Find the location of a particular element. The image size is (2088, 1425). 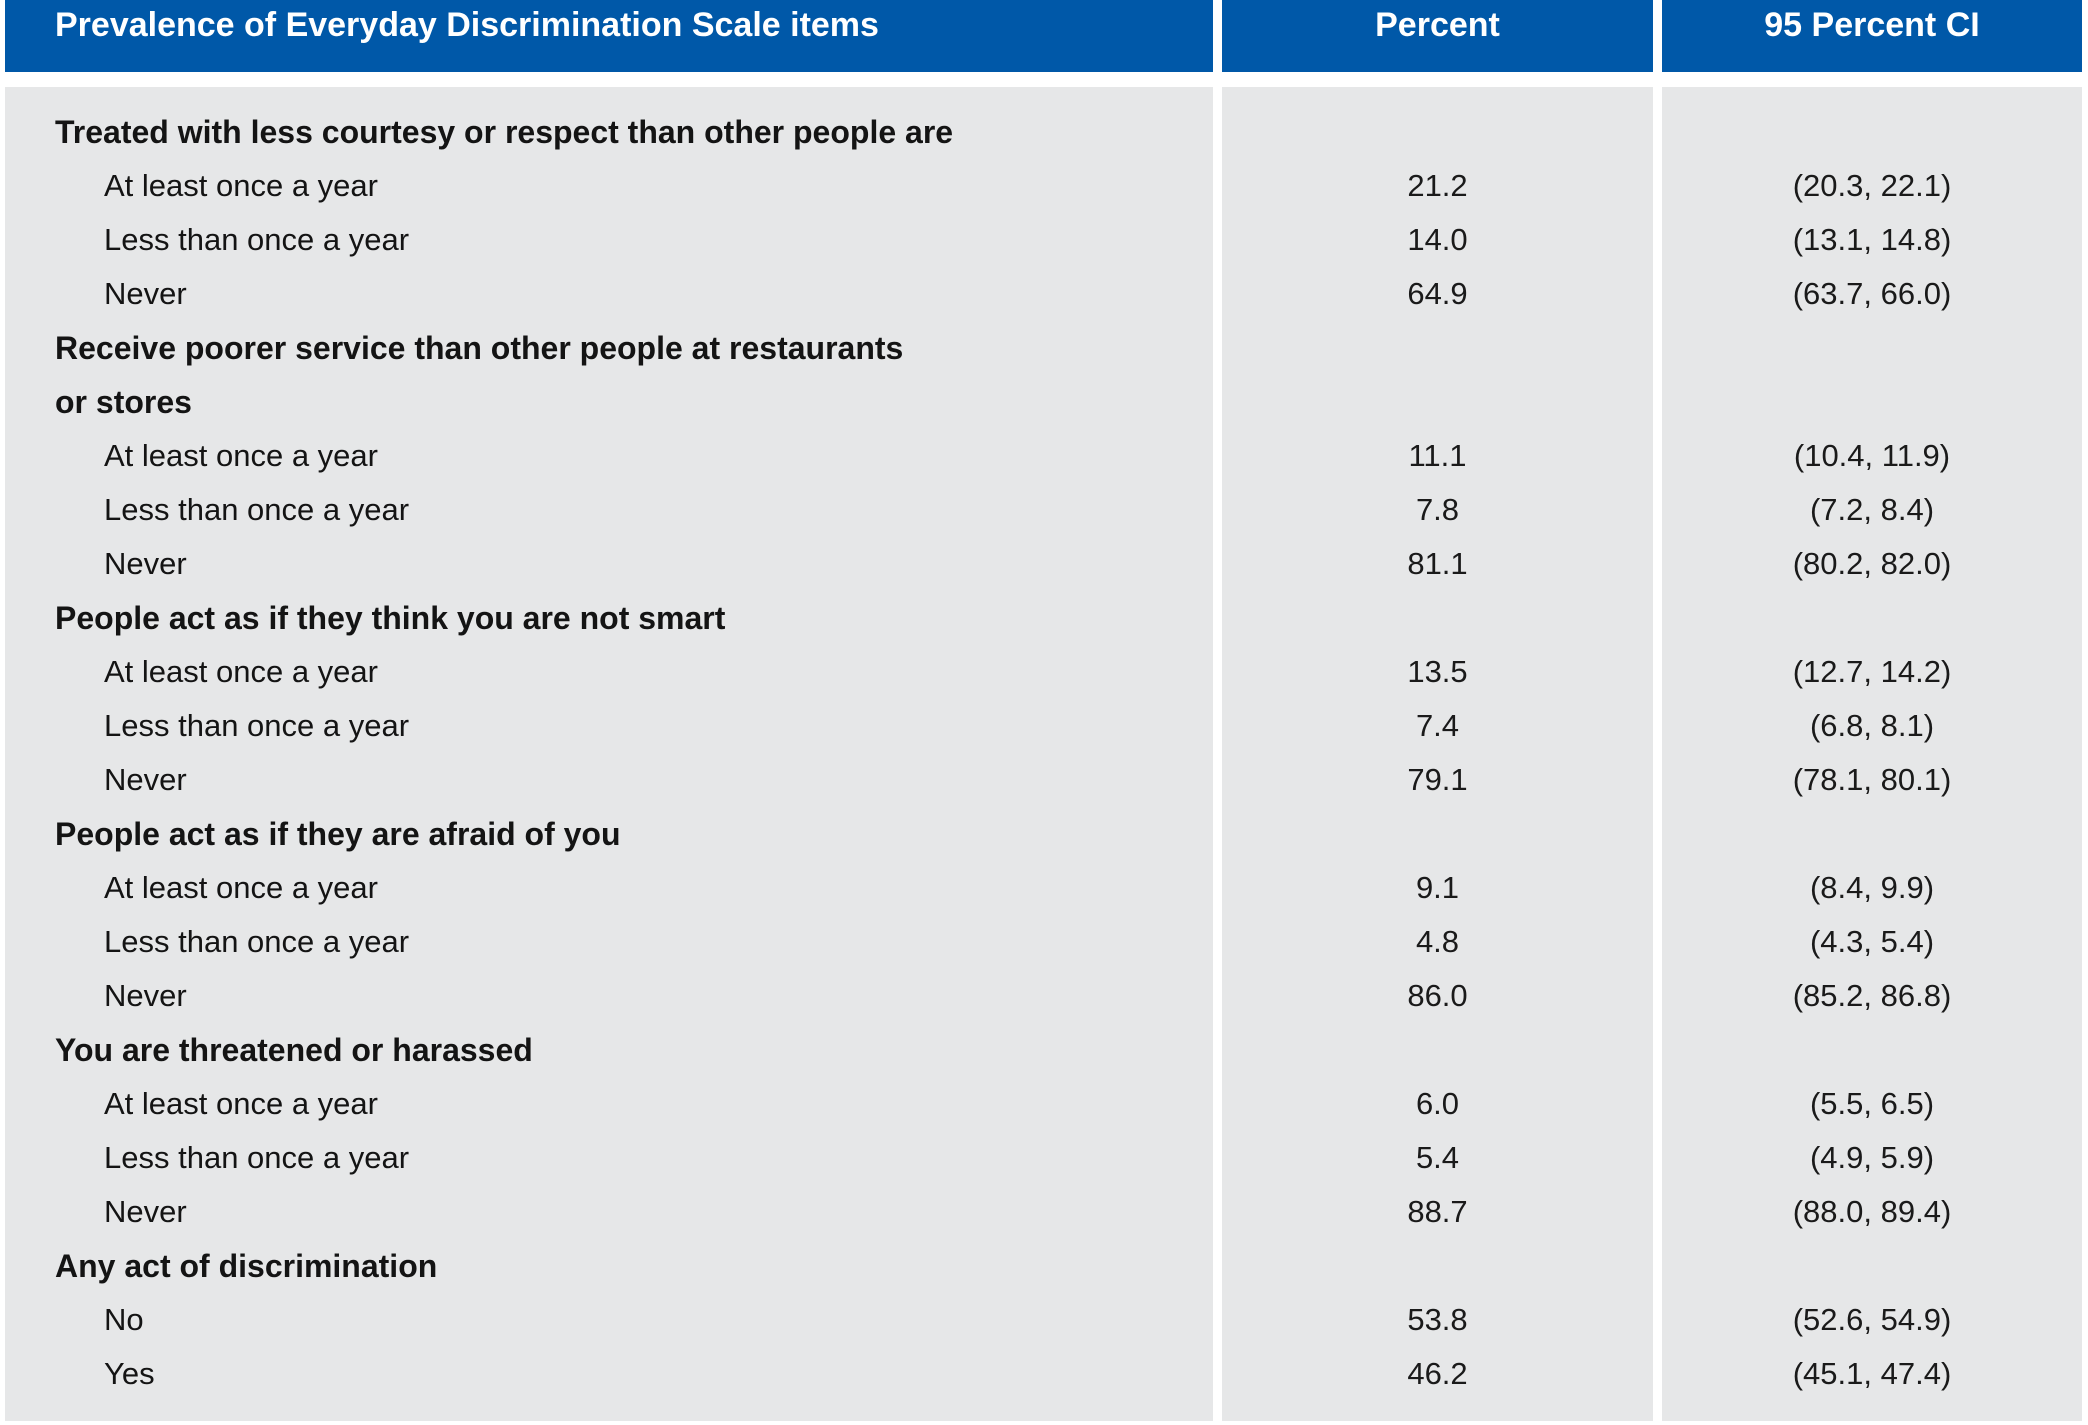

percent-column-header: Percent is located at coordinates (1437, 25).